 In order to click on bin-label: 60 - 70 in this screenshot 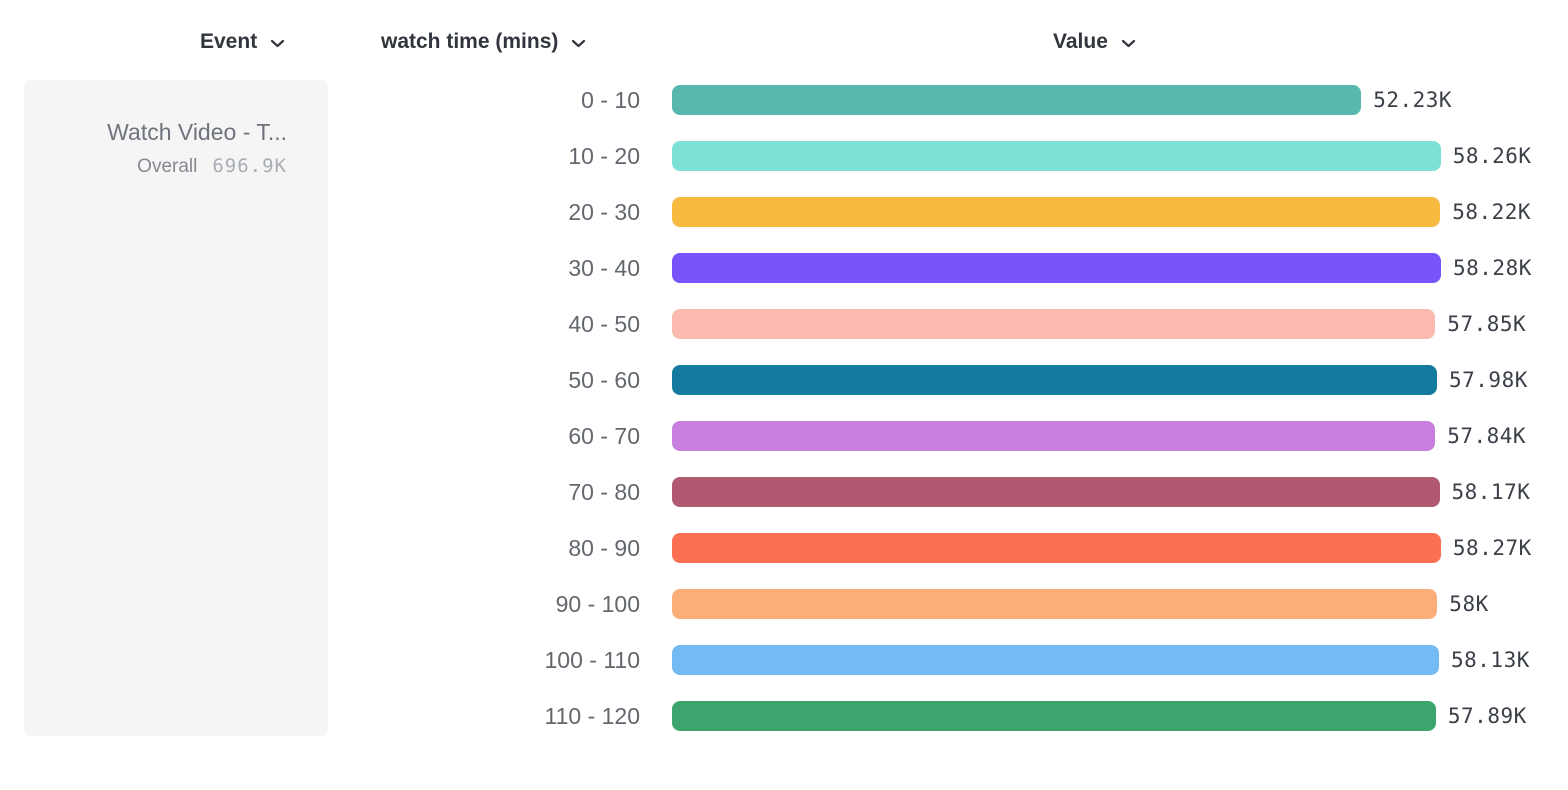, I will do `click(604, 435)`.